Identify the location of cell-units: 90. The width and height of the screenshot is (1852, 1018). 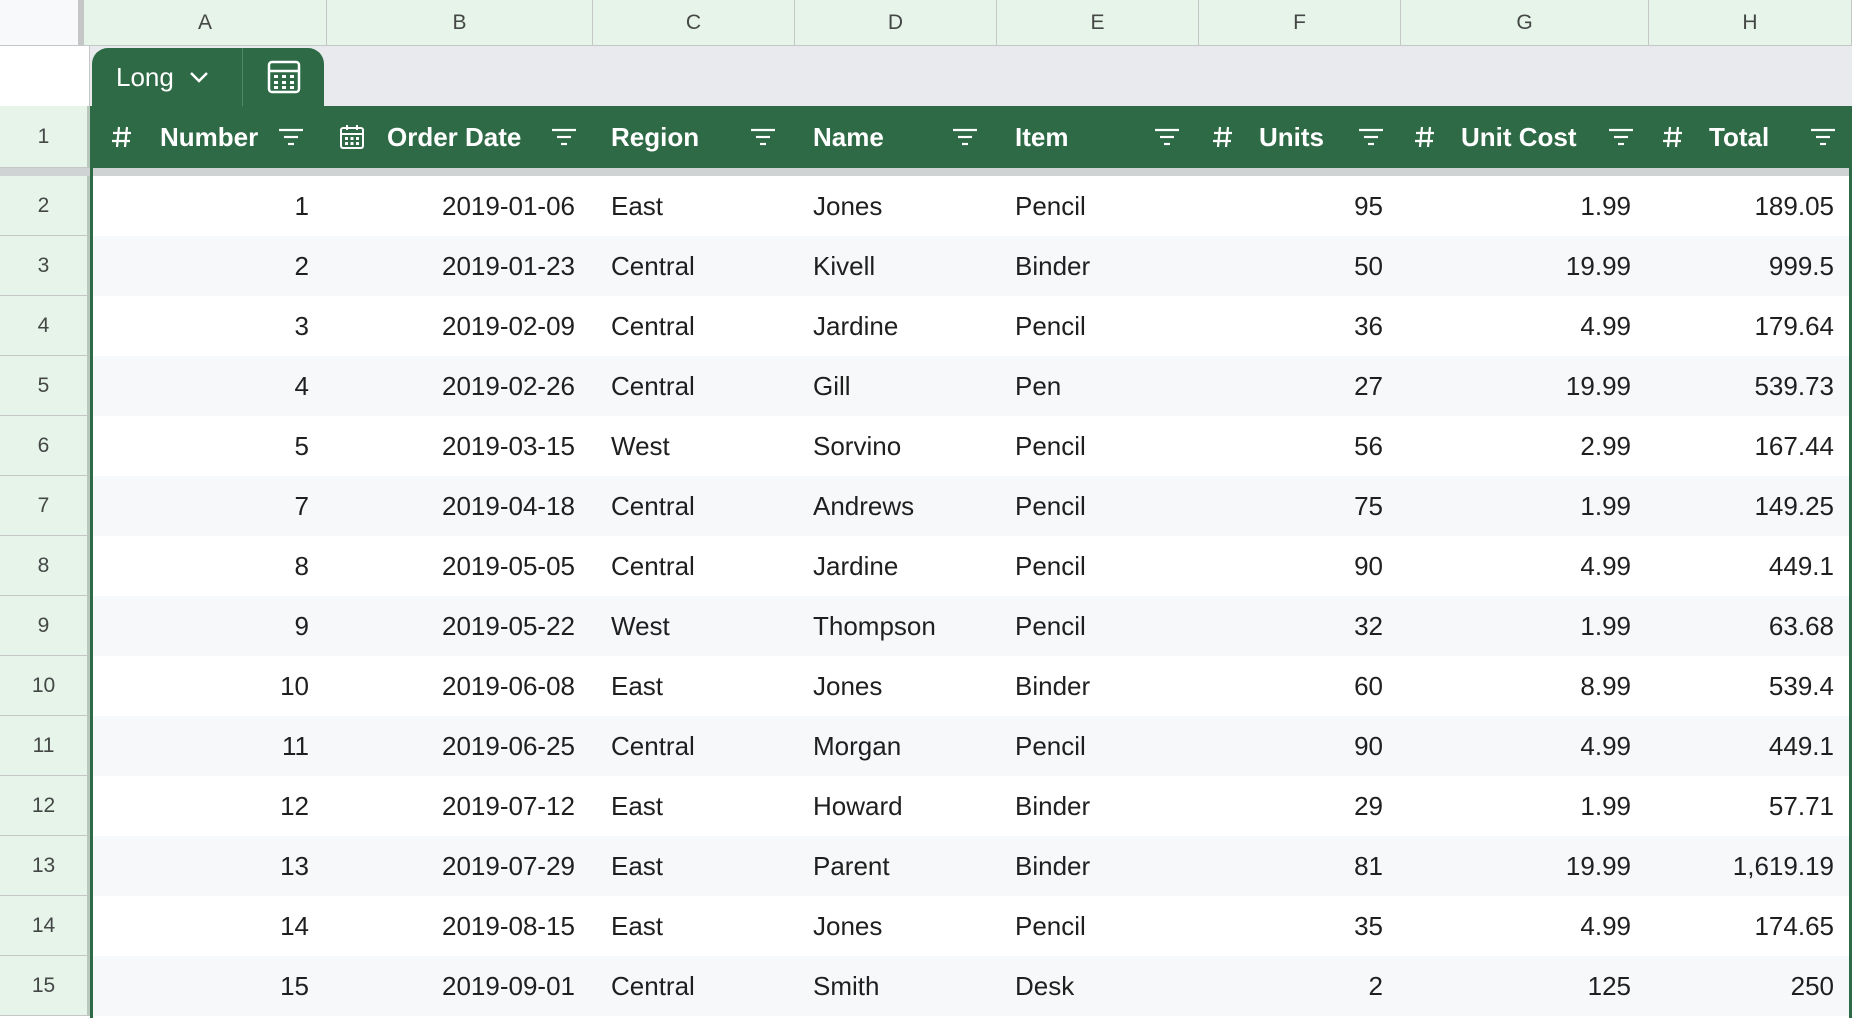
(1368, 745).